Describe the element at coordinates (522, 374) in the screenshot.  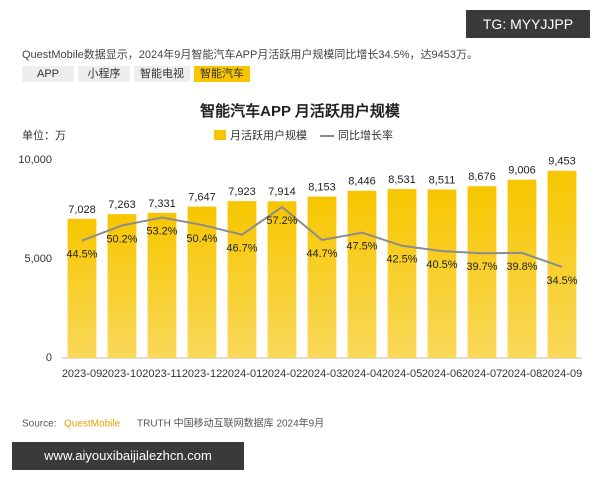
I see `x-tick-label: 2024-08` at that location.